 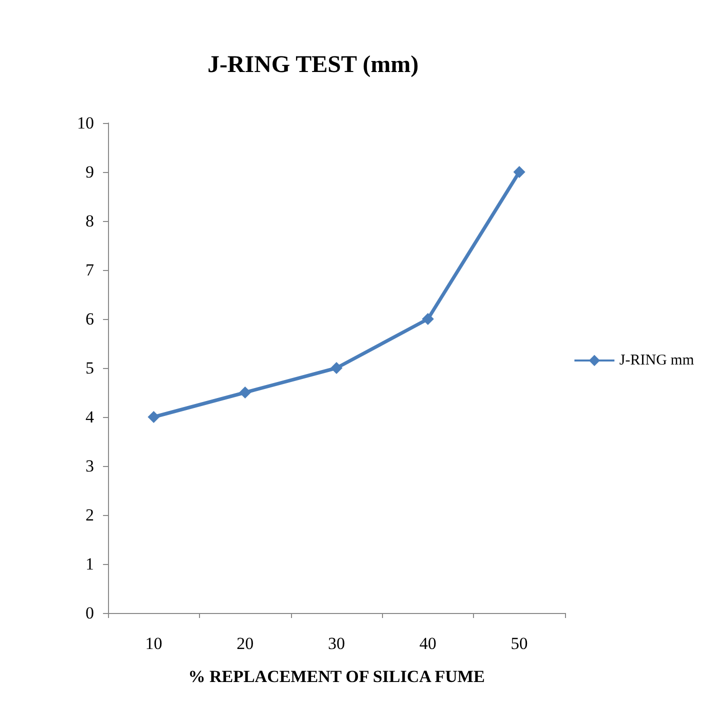 I want to click on chart-title: J-RING TEST (mm), so click(x=313, y=65).